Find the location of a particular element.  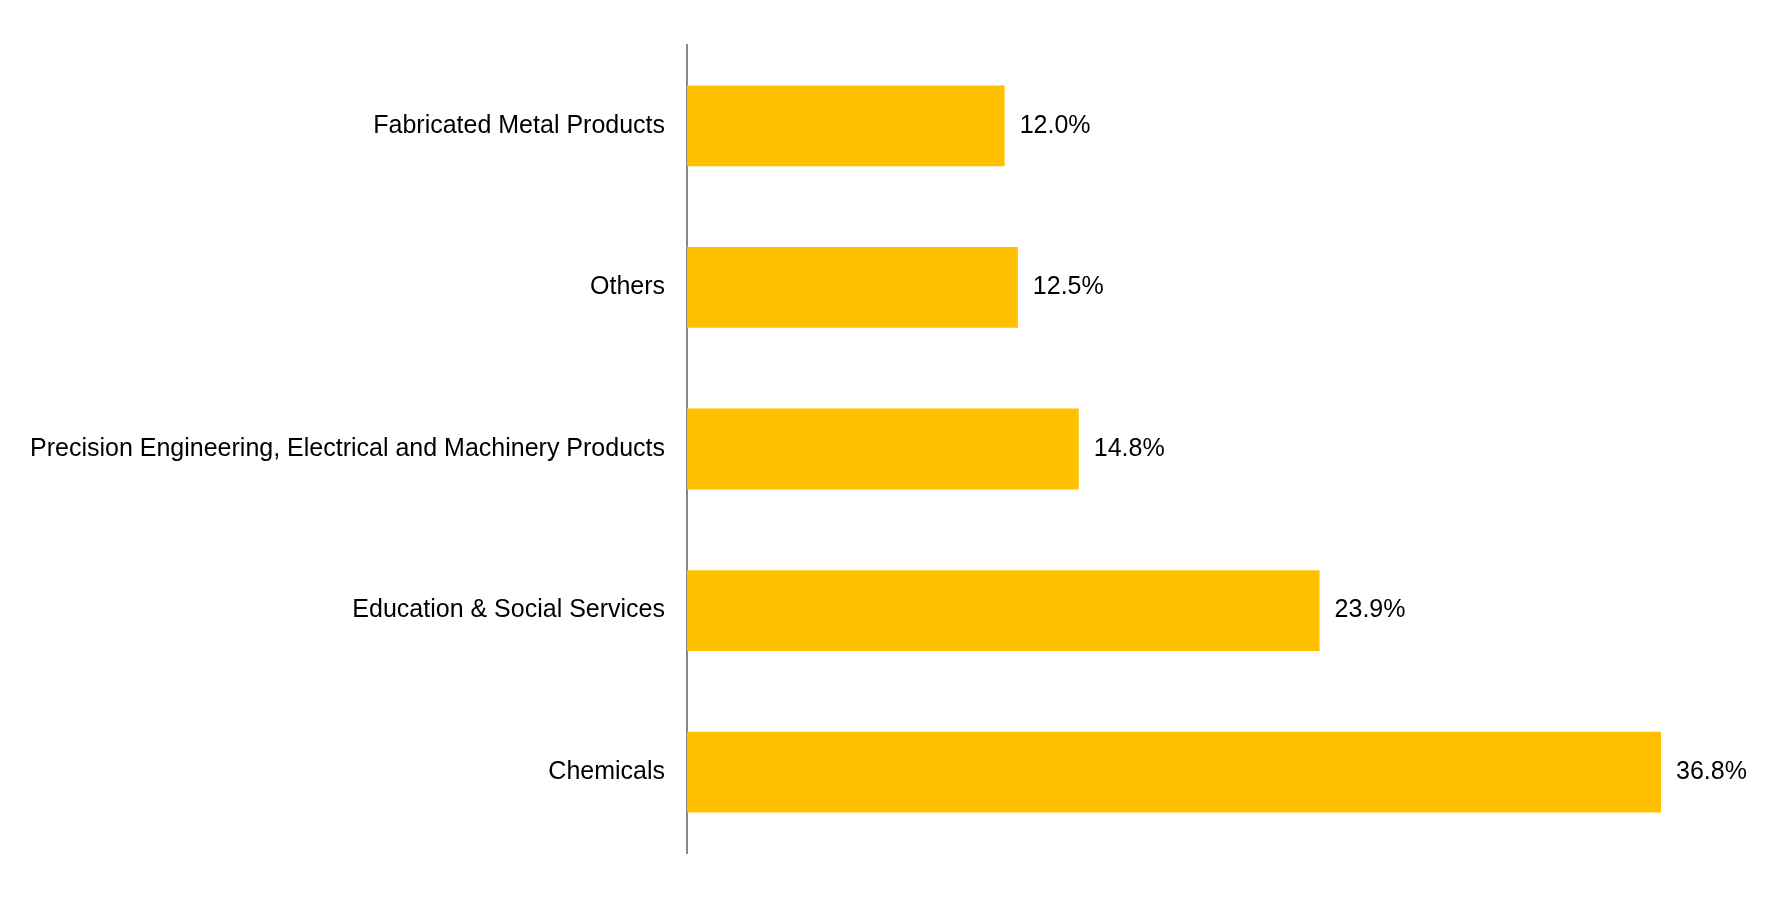

y-tick-label: Precision Engineering, Electrical and Machinery Products is located at coordinates (347, 446).